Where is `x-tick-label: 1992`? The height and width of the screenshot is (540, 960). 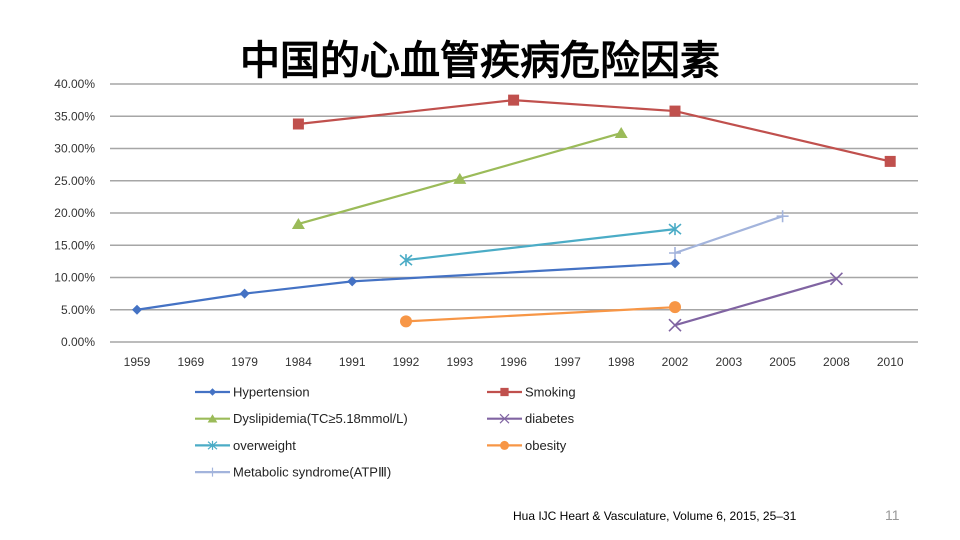
x-tick-label: 1992 is located at coordinates (406, 362).